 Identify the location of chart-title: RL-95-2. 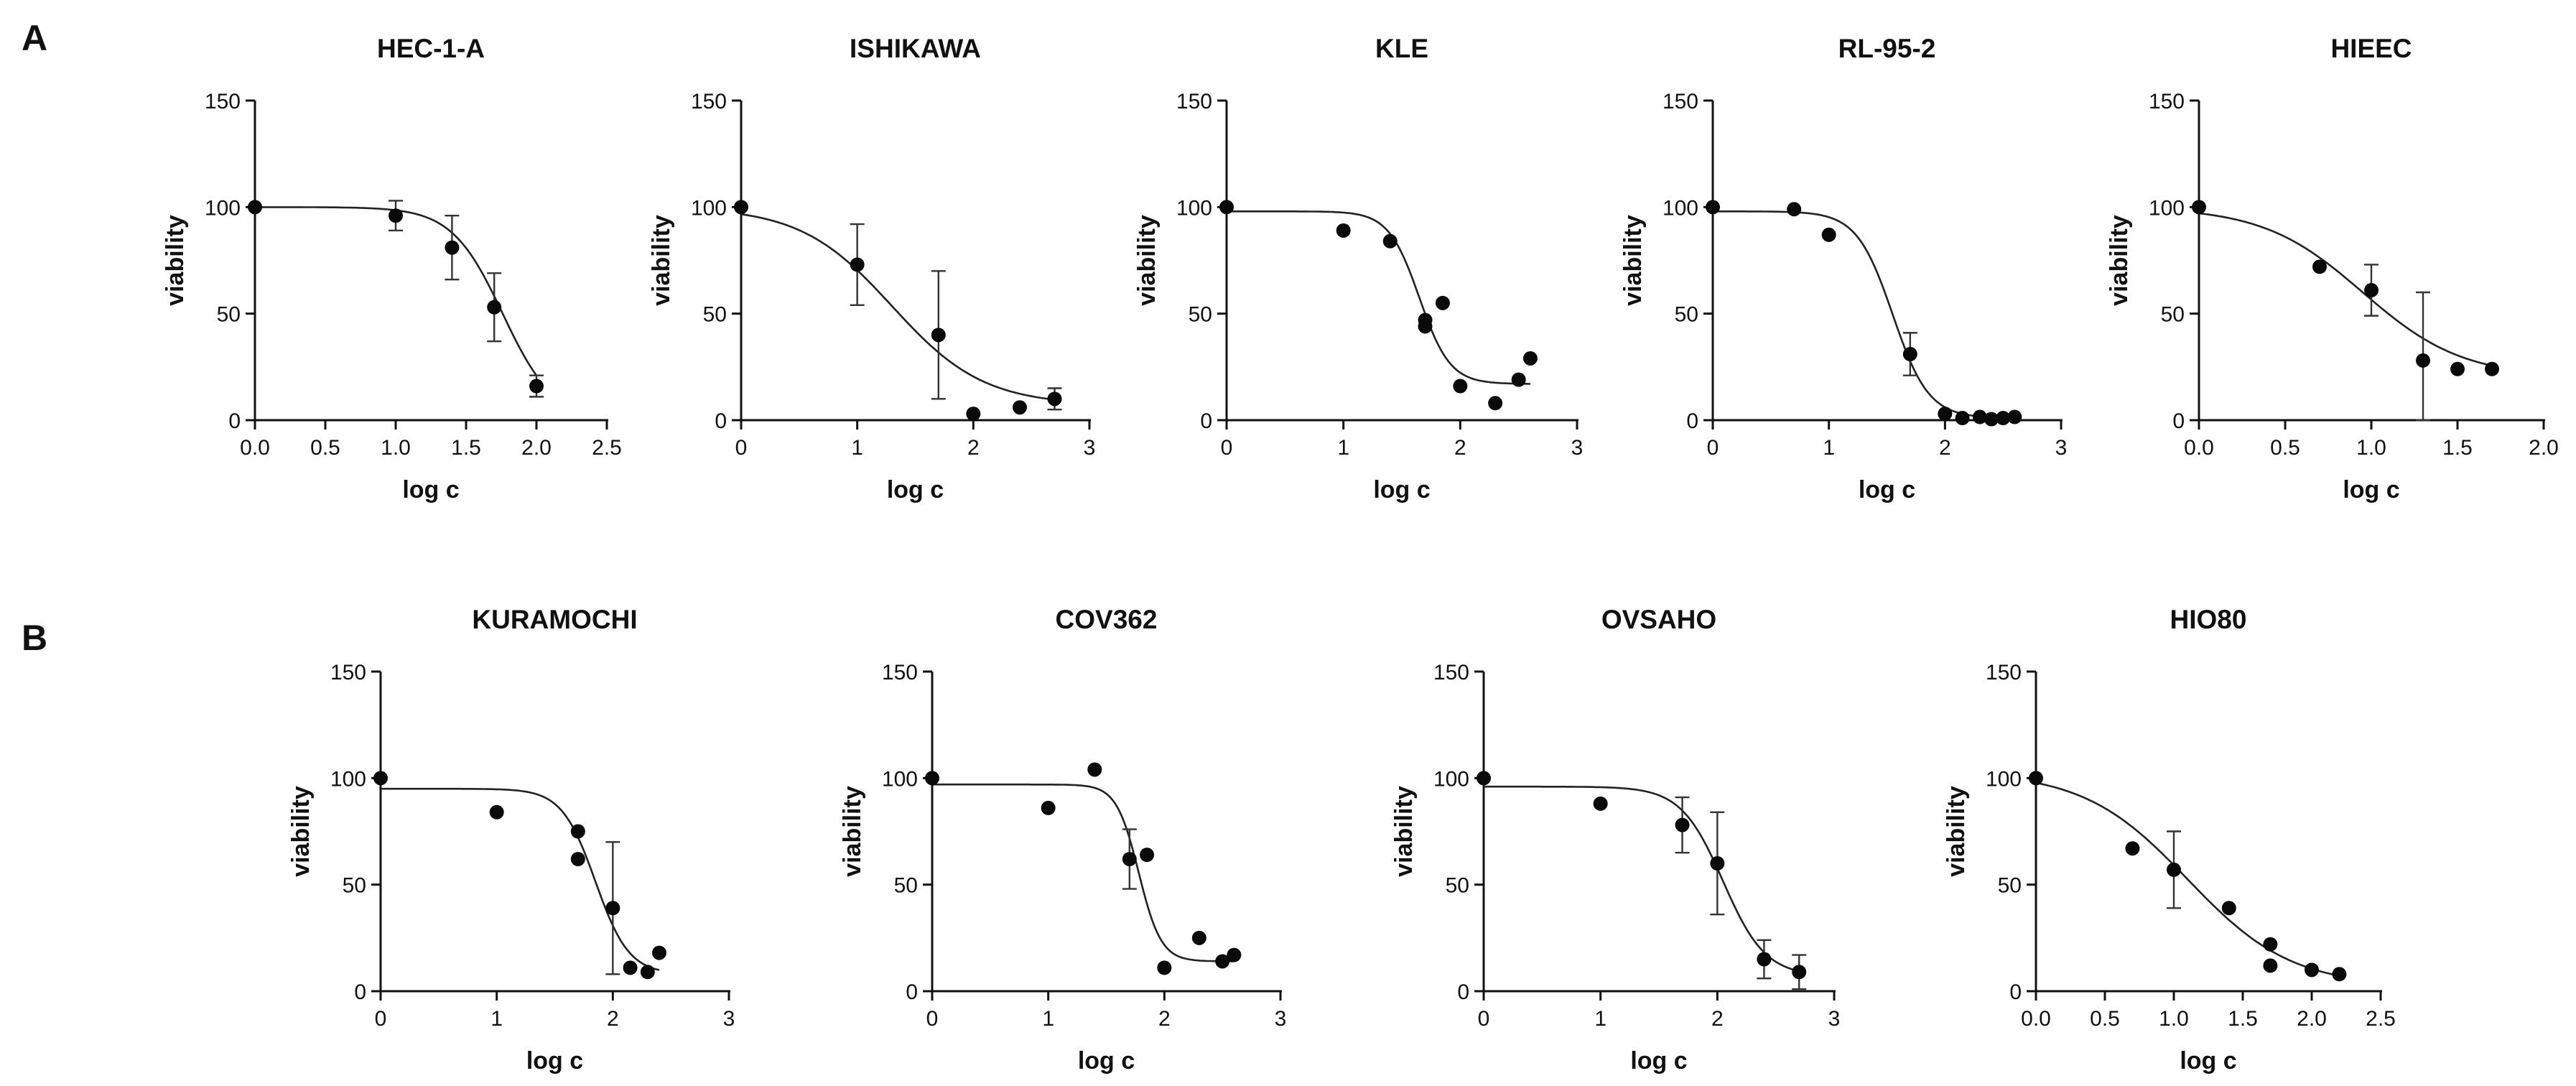
(1887, 48).